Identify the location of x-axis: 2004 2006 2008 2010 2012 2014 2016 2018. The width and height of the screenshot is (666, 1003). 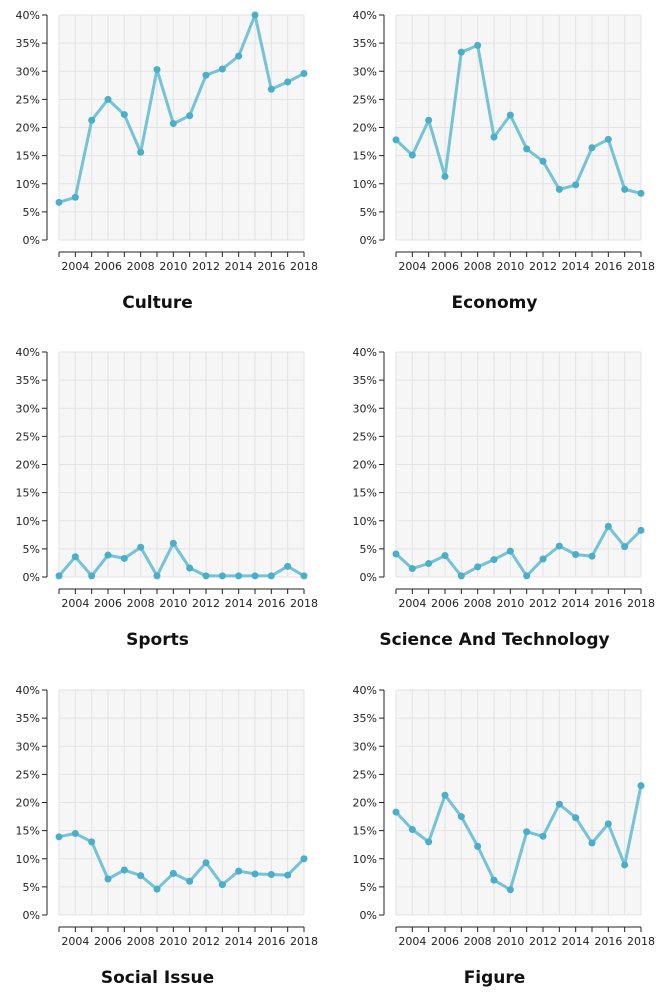
(188, 937).